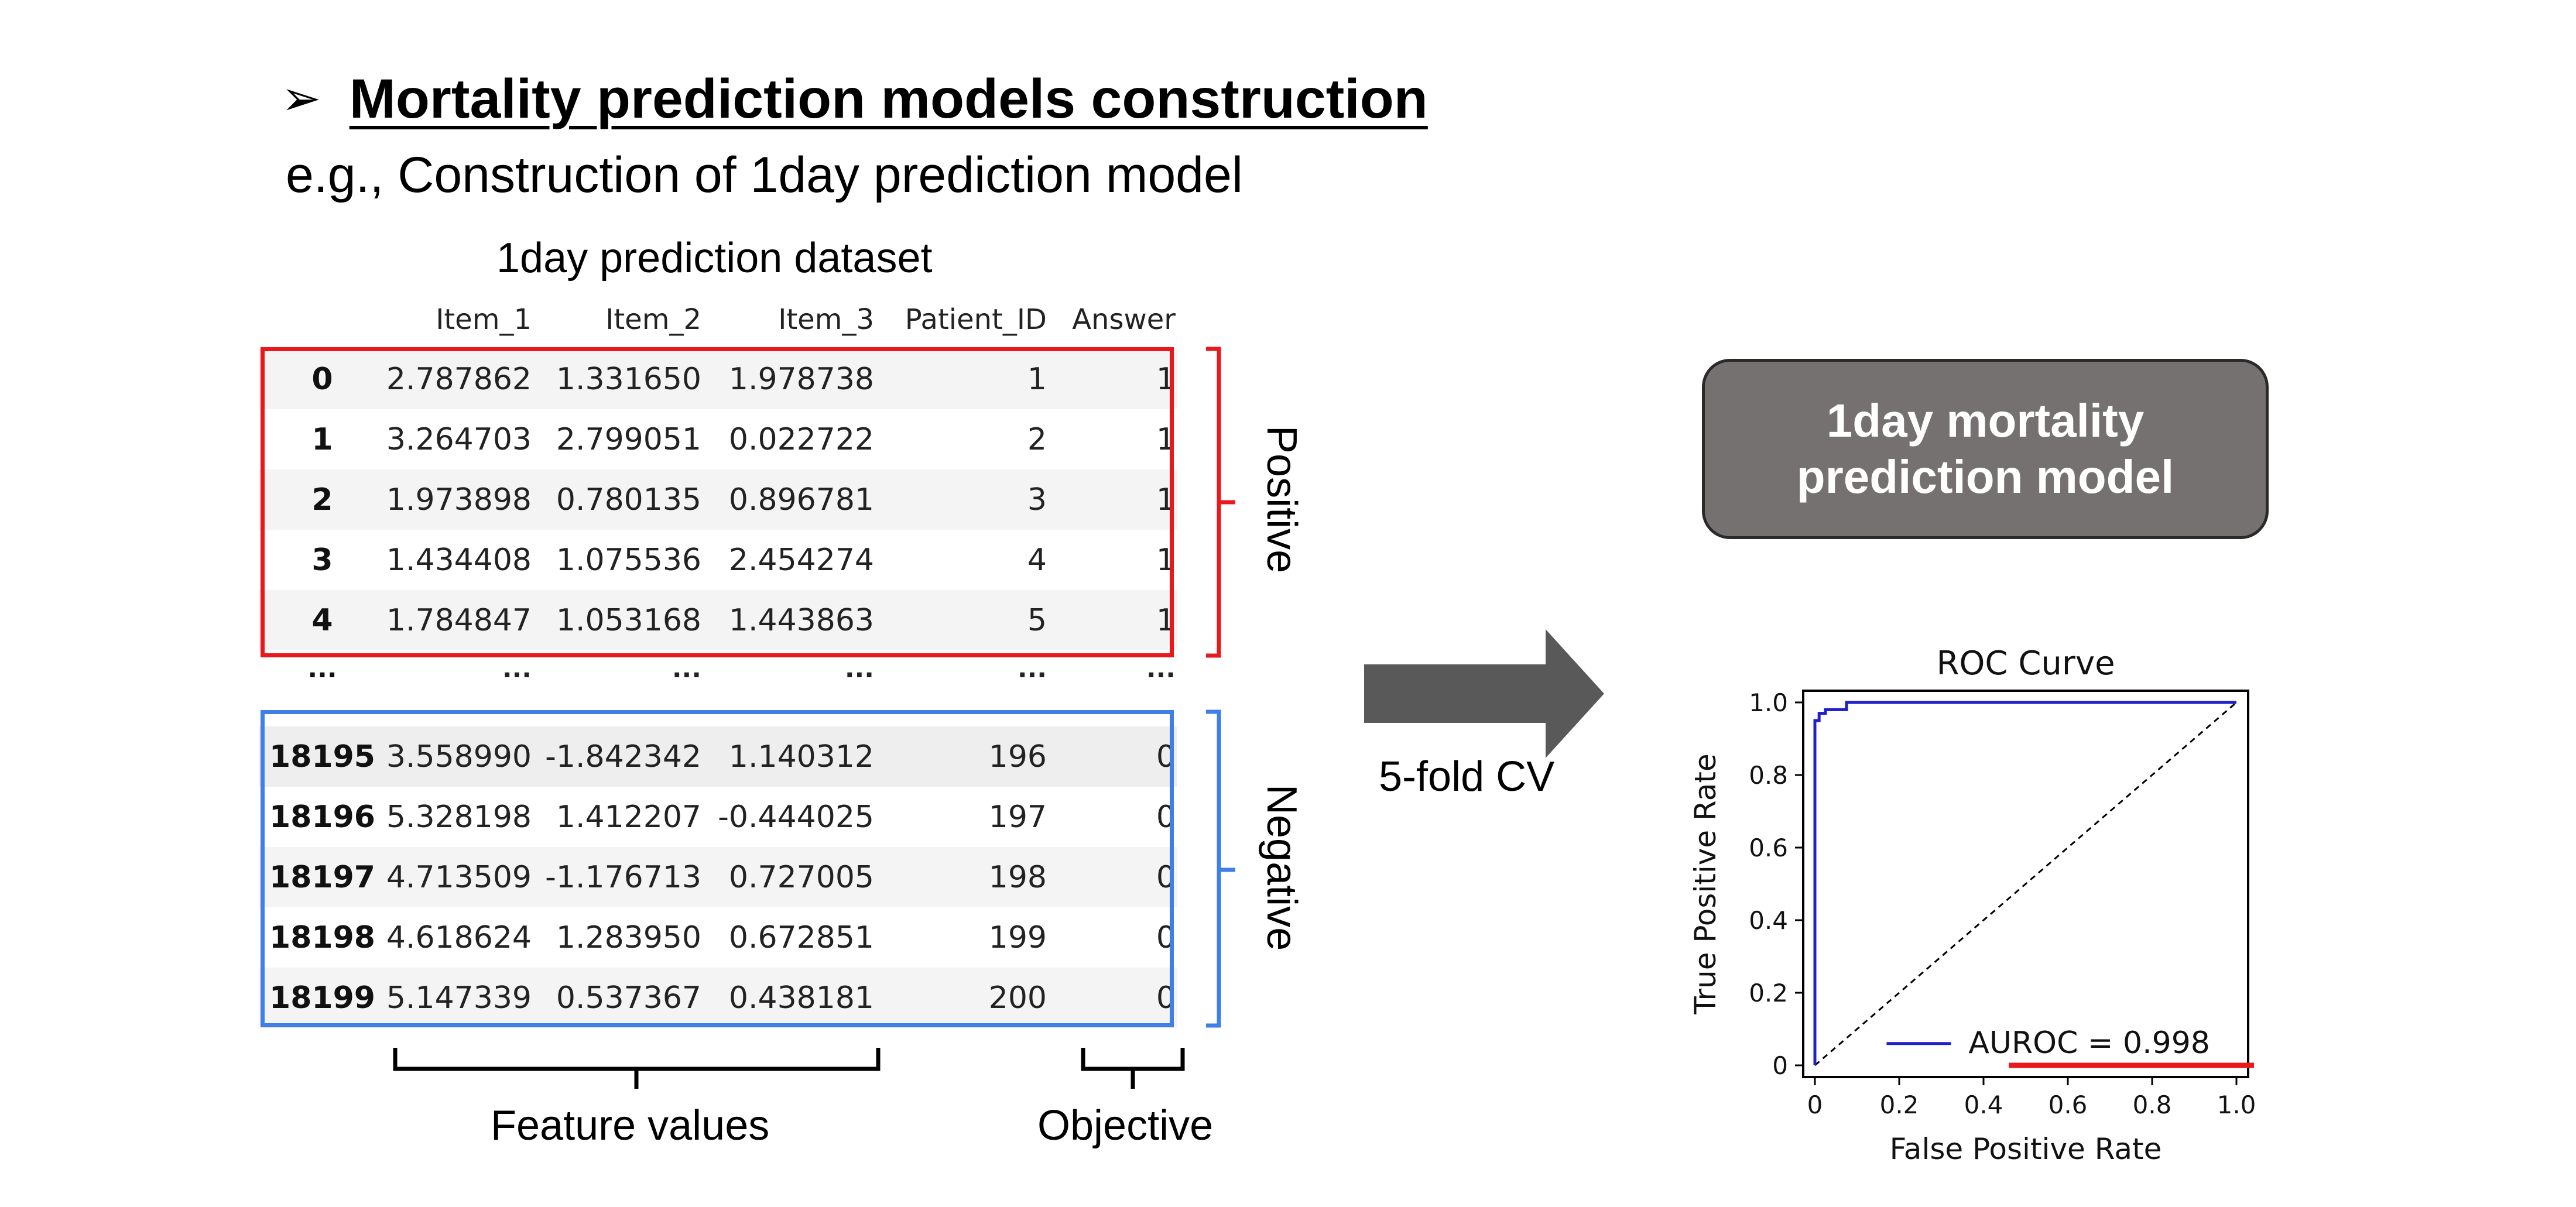 This screenshot has width=2576, height=1207. What do you see at coordinates (459, 379) in the screenshot?
I see `cell-item-1: 2.787862` at bounding box center [459, 379].